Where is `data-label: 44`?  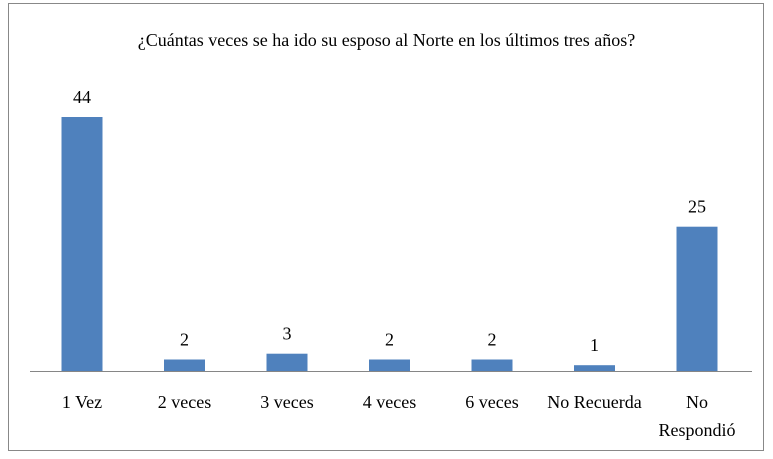 data-label: 44 is located at coordinates (82, 97).